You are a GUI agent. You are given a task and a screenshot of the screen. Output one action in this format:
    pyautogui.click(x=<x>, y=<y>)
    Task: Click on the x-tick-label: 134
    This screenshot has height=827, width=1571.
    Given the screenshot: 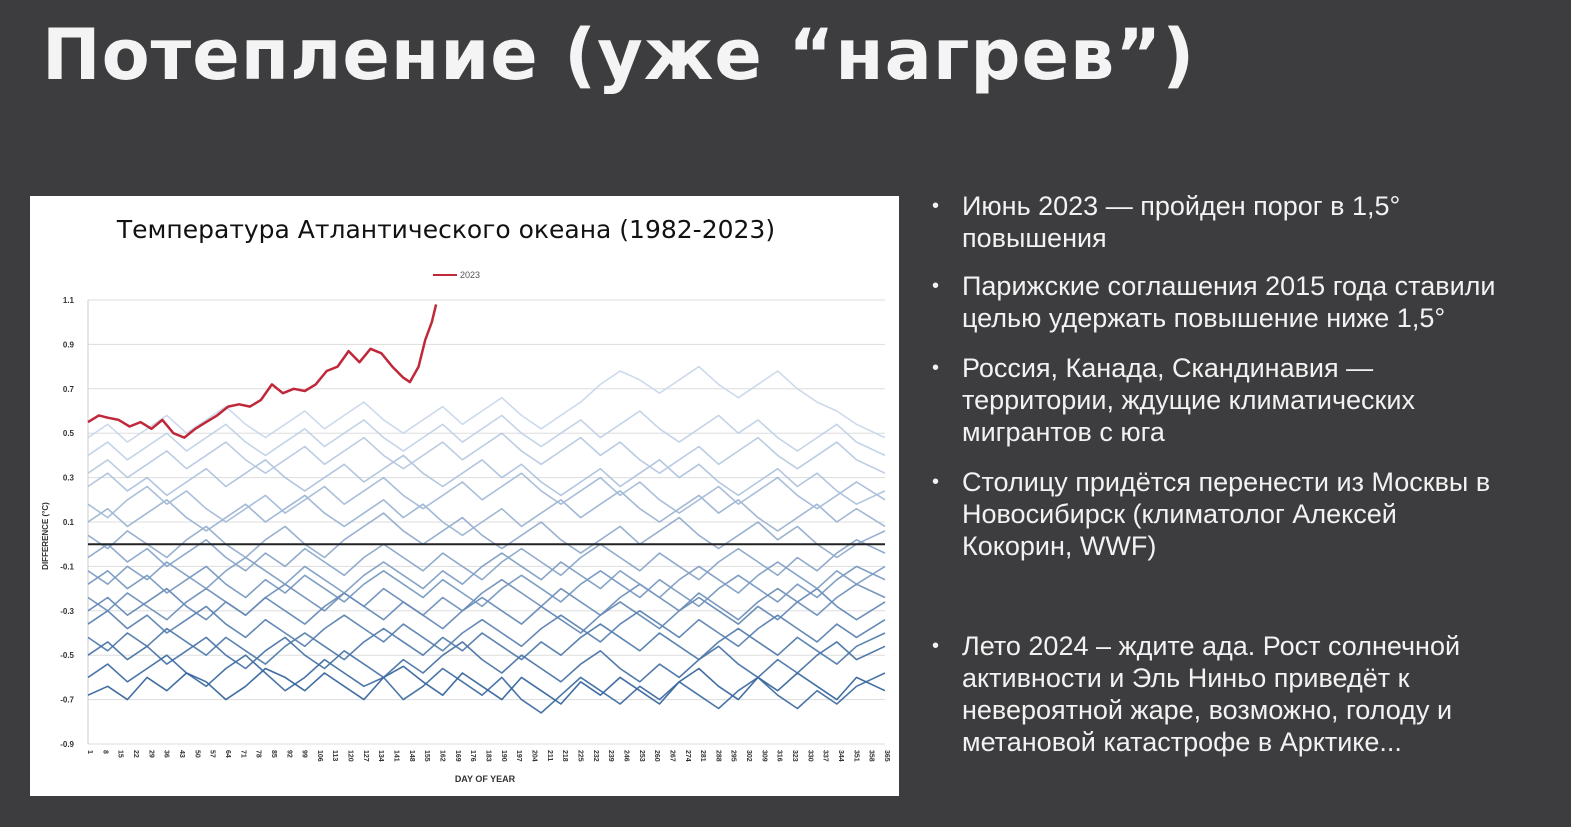 What is the action you would take?
    pyautogui.click(x=380, y=756)
    